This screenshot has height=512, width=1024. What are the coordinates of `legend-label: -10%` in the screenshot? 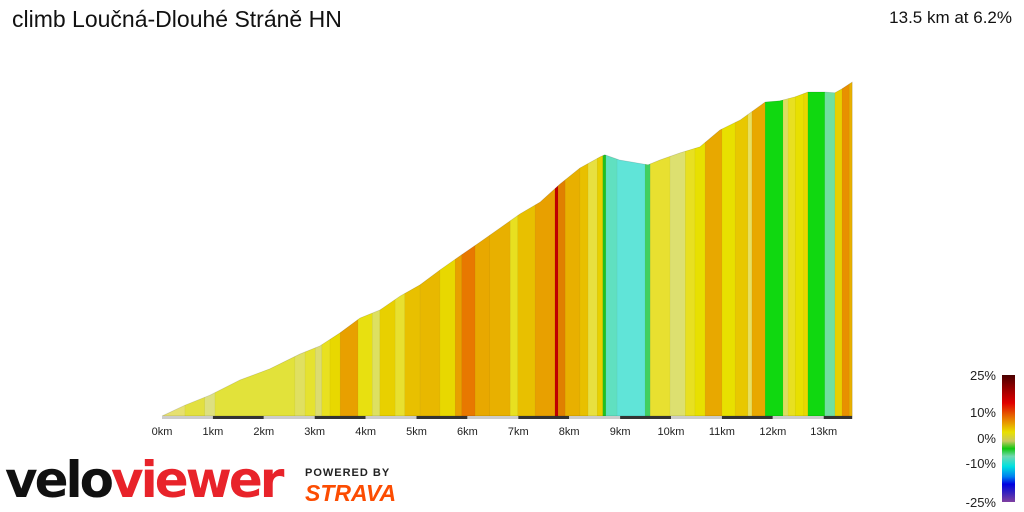 It's located at (980, 463).